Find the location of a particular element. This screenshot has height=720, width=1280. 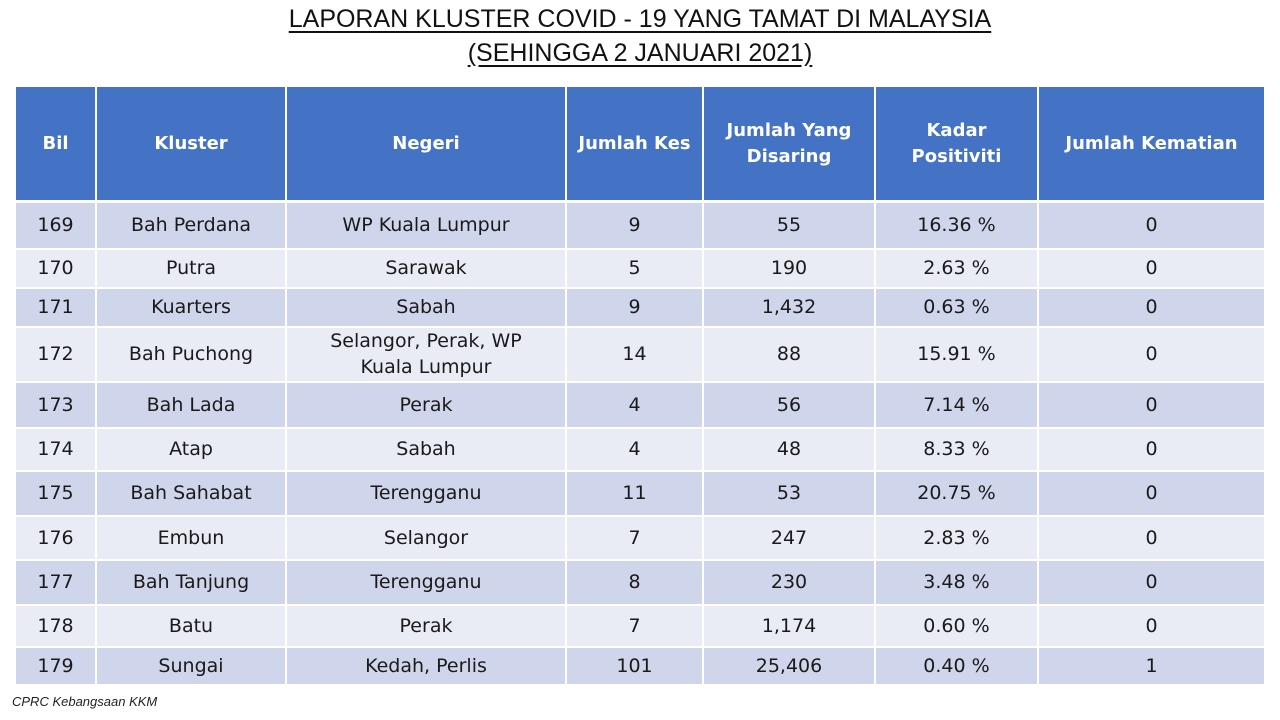

cell-kadar-positiviti: 2.83 % is located at coordinates (957, 538).